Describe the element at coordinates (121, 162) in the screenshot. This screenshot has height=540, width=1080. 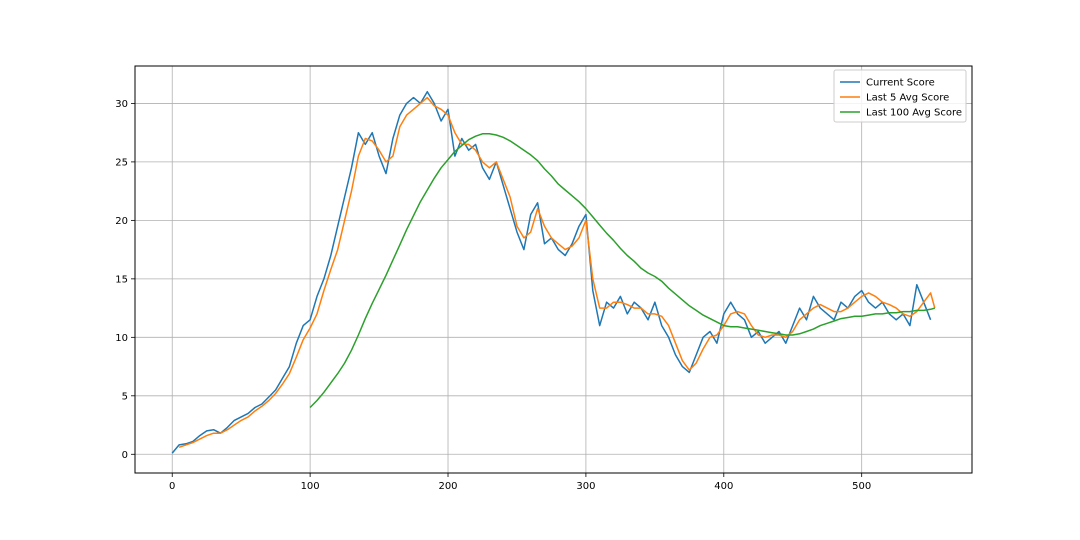
I see `y-tick-label: 25` at that location.